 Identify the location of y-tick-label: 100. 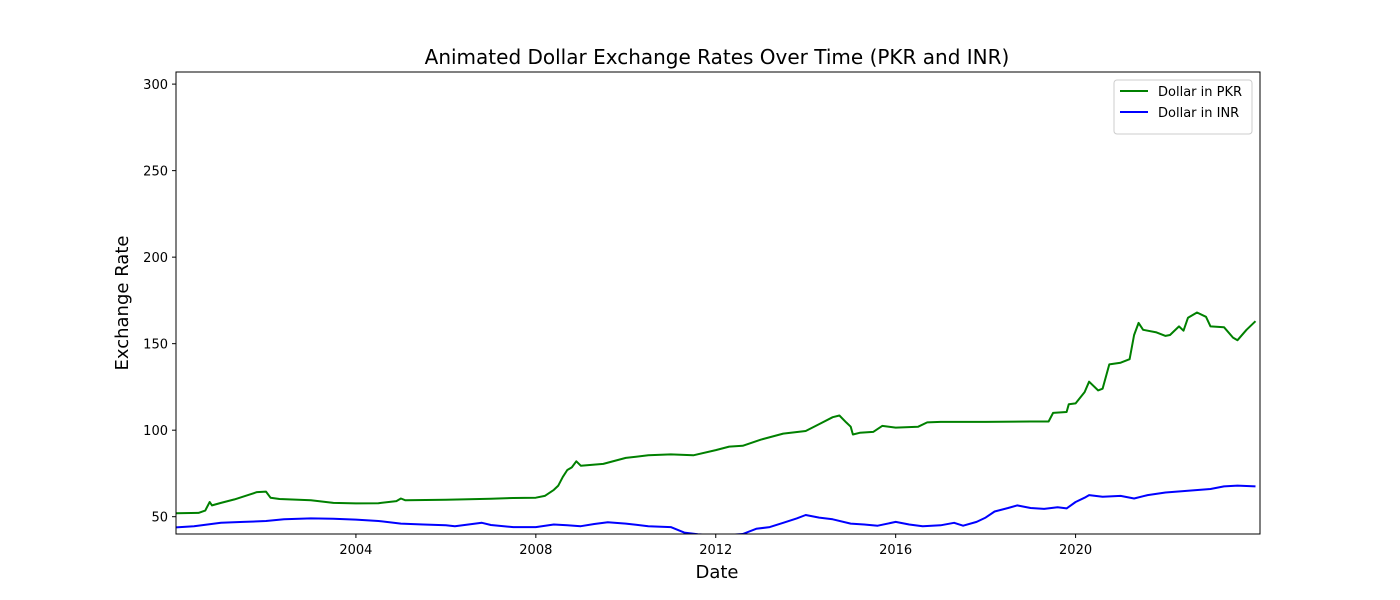
(155, 431).